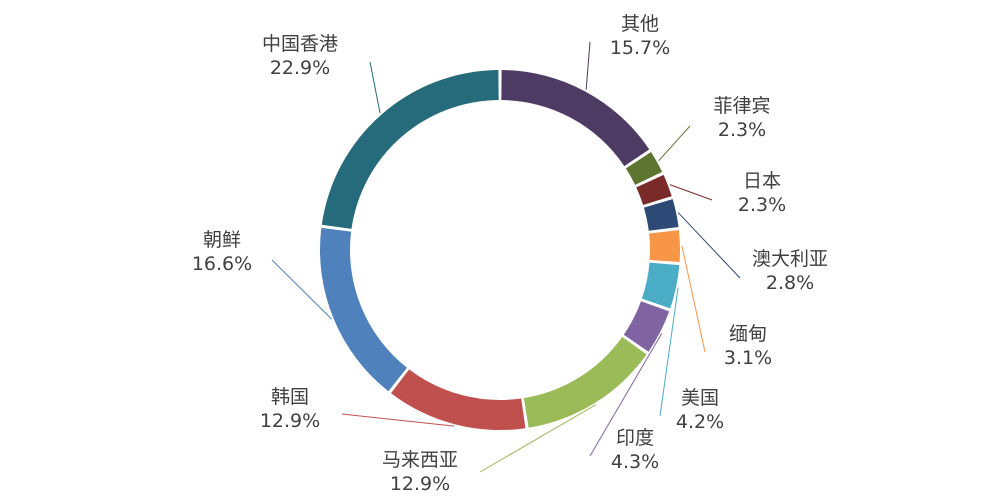  What do you see at coordinates (790, 283) in the screenshot?
I see `slice-label-value-3: 2.8%` at bounding box center [790, 283].